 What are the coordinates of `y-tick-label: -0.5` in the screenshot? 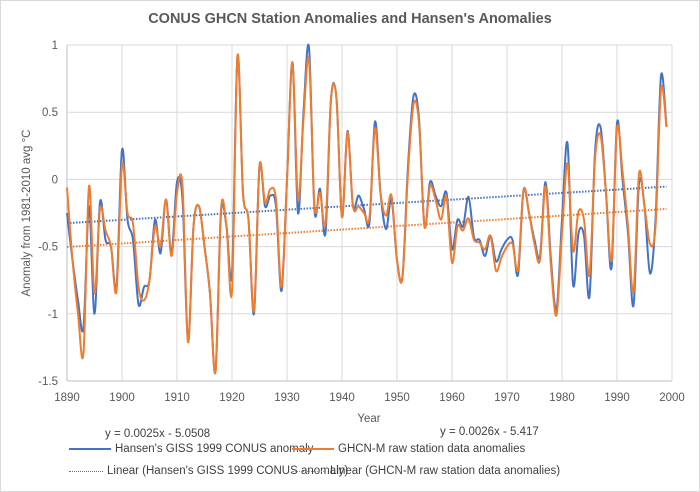 It's located at (48, 248).